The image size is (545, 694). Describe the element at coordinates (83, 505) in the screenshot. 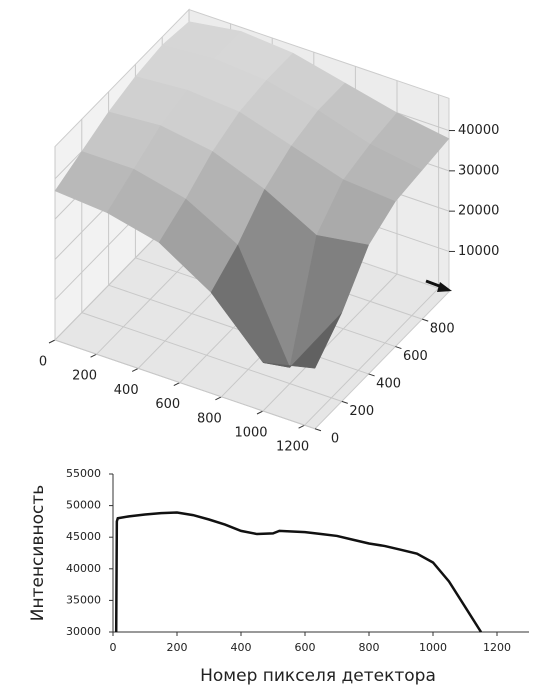

I see `y-tick-label: 50000` at that location.